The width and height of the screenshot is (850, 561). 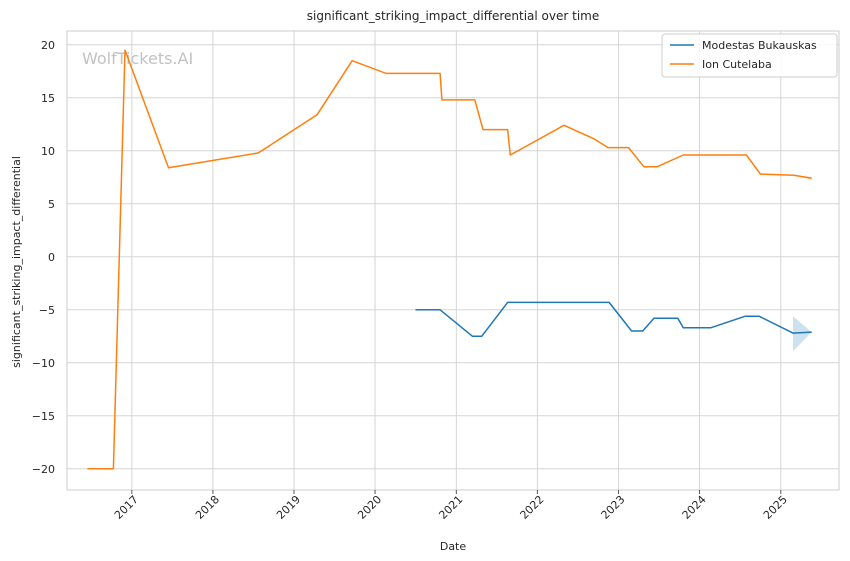 What do you see at coordinates (802, 334) in the screenshot?
I see `confidence-band-modestas-bukauskas` at bounding box center [802, 334].